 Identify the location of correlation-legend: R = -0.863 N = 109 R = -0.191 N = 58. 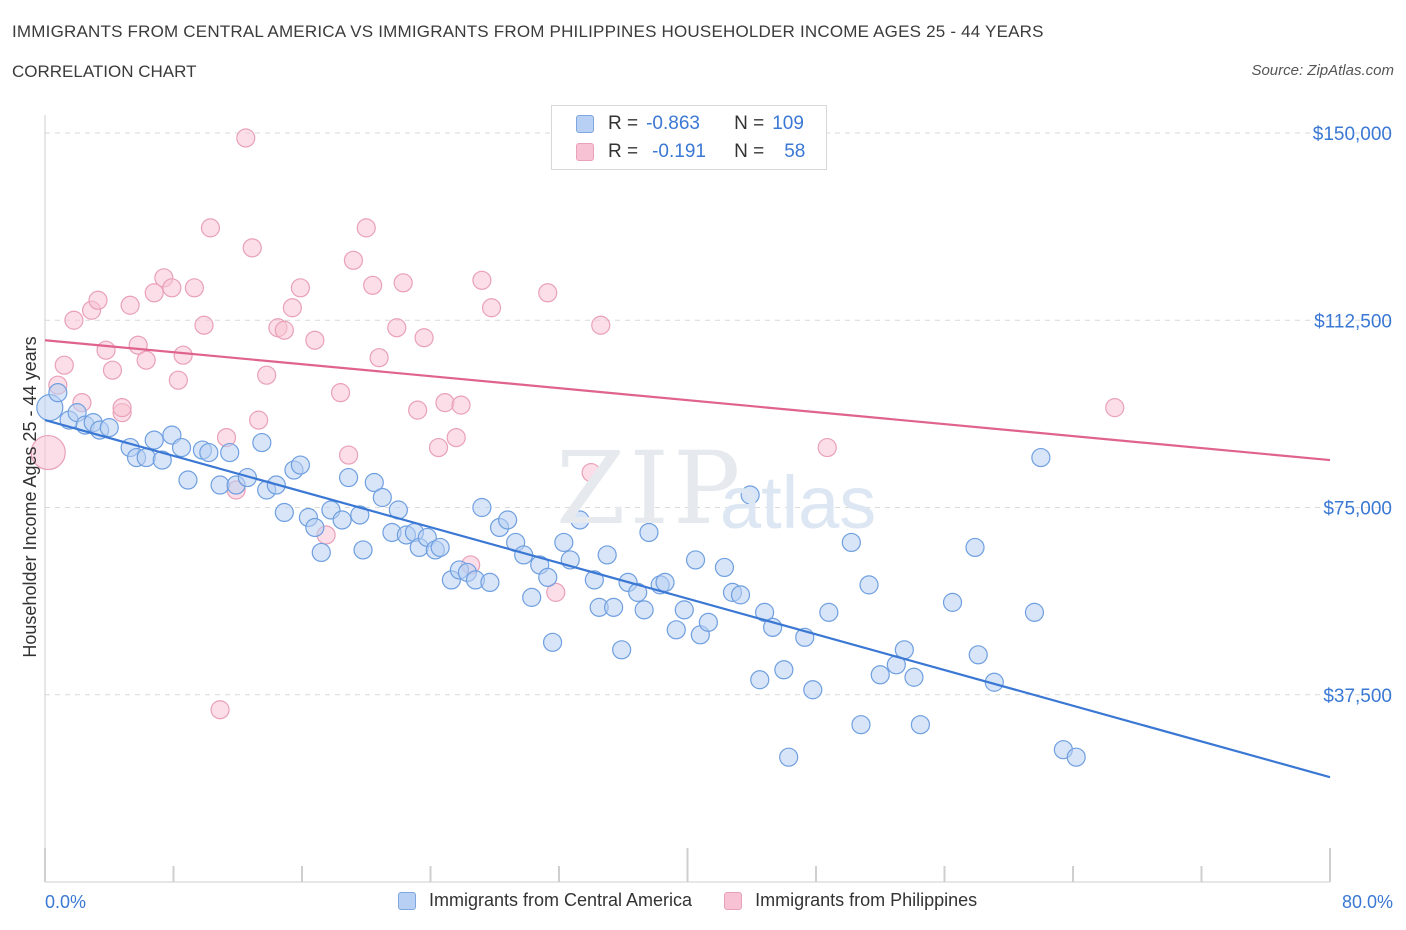
(689, 137).